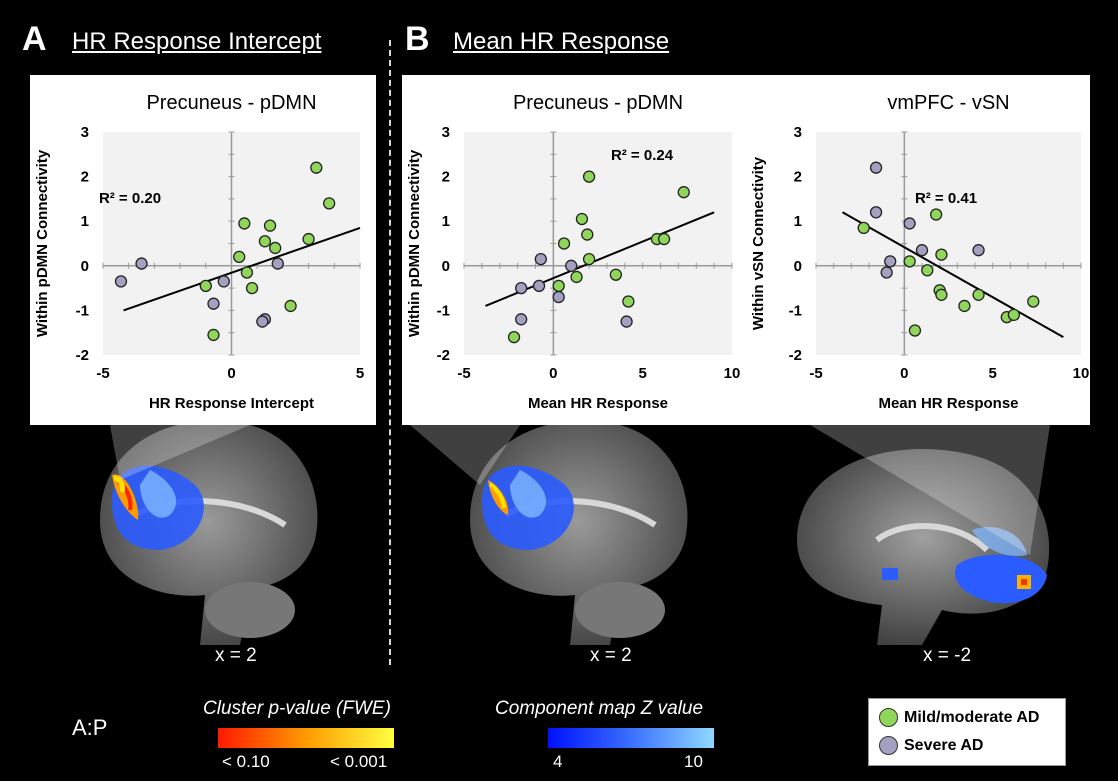 The width and height of the screenshot is (1118, 781). What do you see at coordinates (967, 732) in the screenshot?
I see `group-legend: Mild/moderate AD Severe AD` at bounding box center [967, 732].